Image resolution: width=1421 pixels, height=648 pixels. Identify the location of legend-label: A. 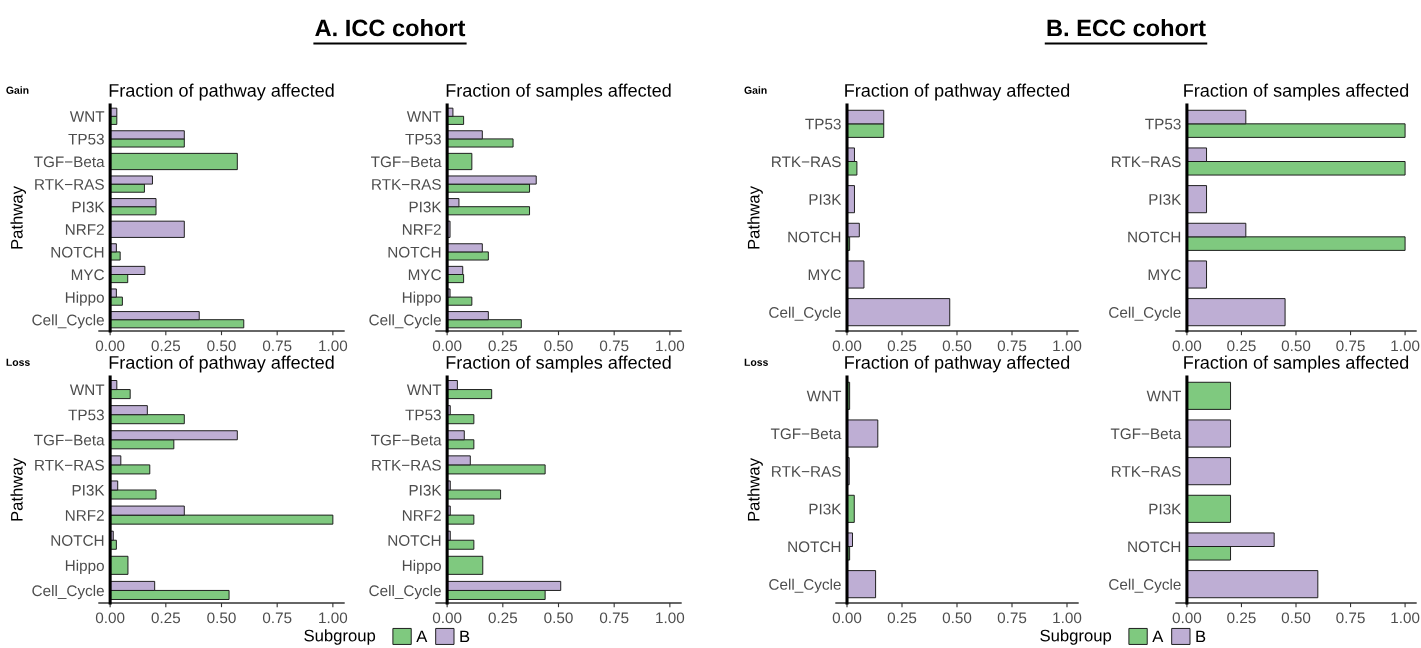
(1158, 636).